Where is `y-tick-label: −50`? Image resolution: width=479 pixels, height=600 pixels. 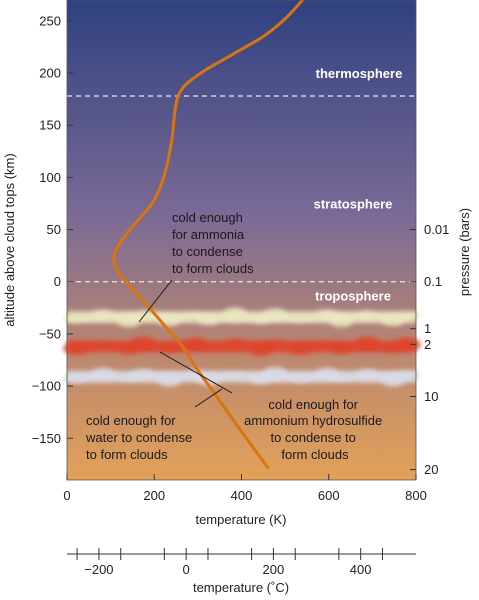 y-tick-label: −50 is located at coordinates (50, 333).